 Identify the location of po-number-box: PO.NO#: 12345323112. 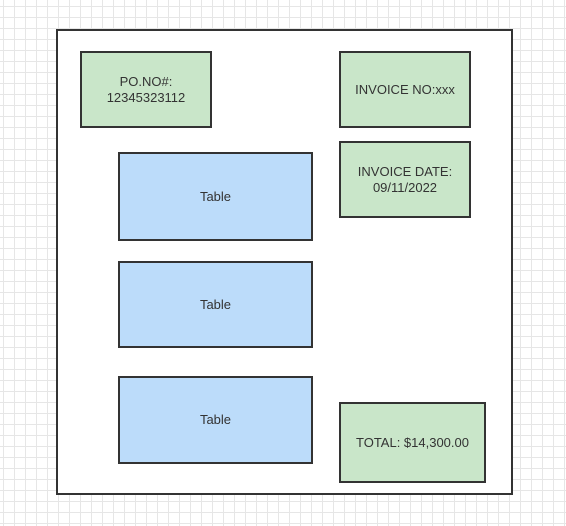
(146, 89).